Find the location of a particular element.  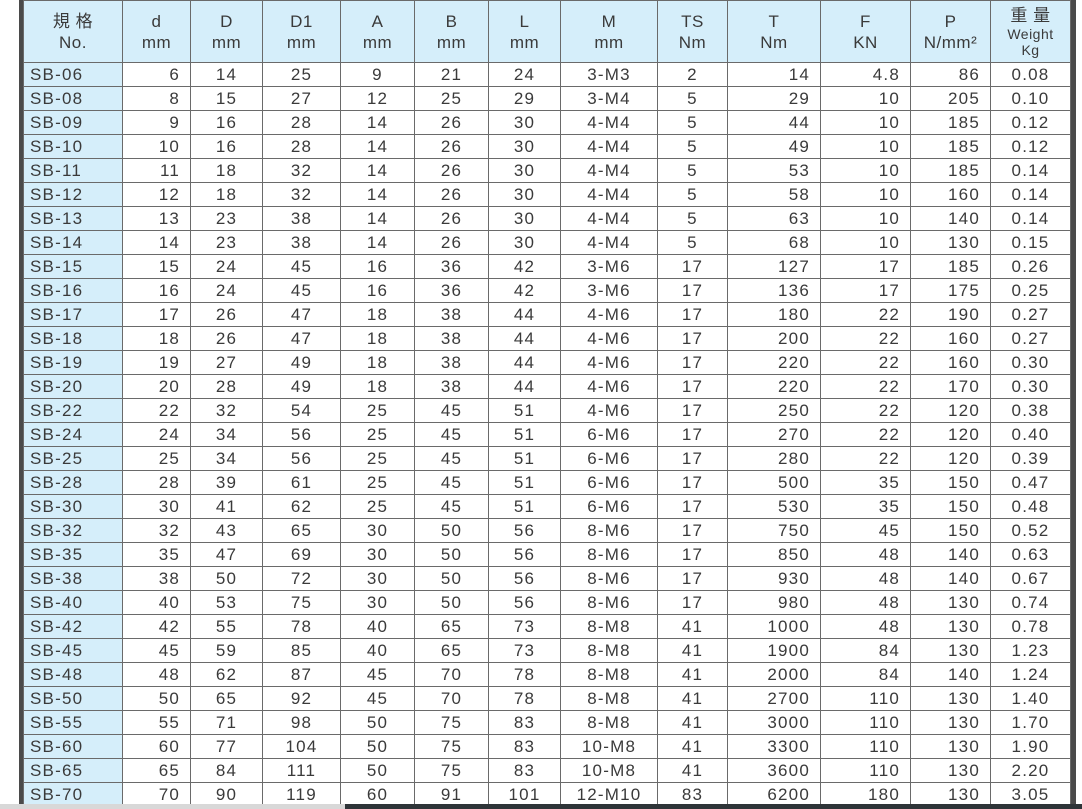

cell-L: 42 is located at coordinates (524, 266).